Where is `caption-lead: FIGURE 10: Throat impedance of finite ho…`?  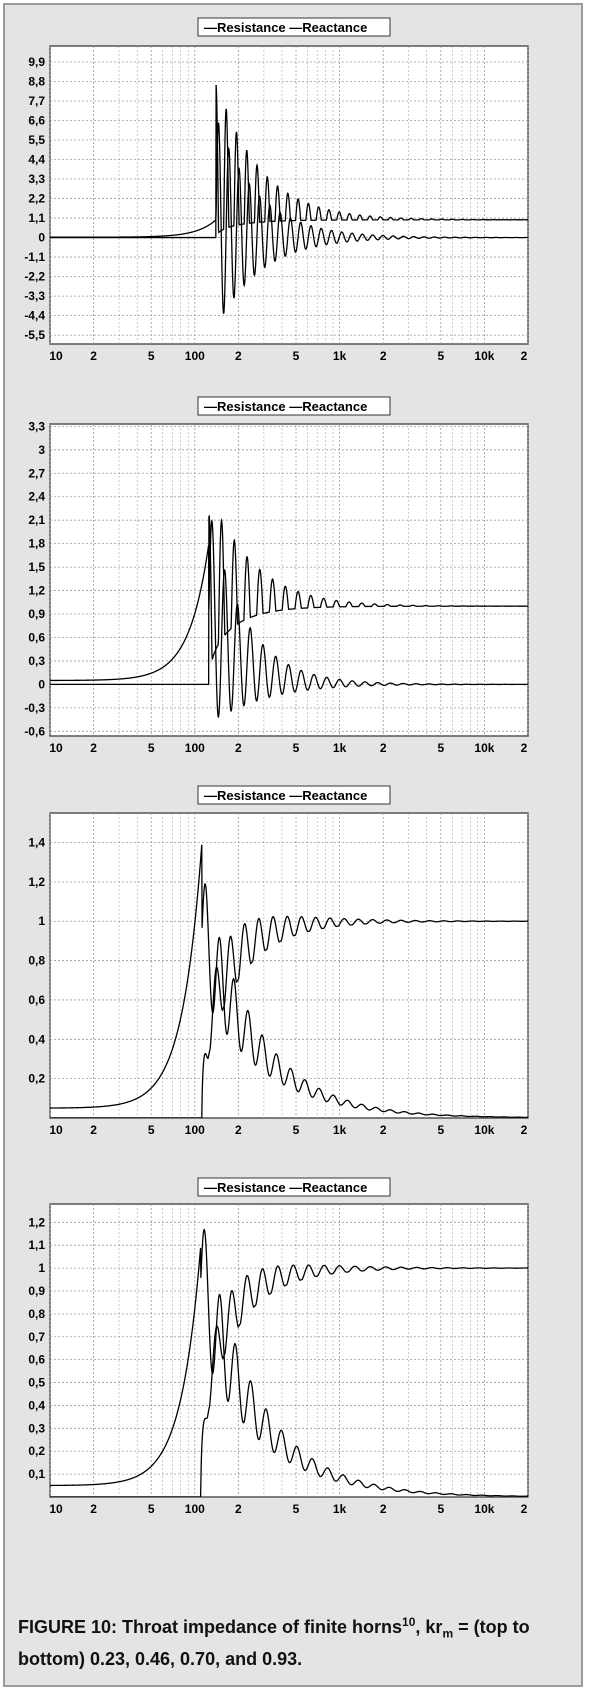
caption-lead: FIGURE 10: Throat impedance of finite ho… is located at coordinates (210, 1627).